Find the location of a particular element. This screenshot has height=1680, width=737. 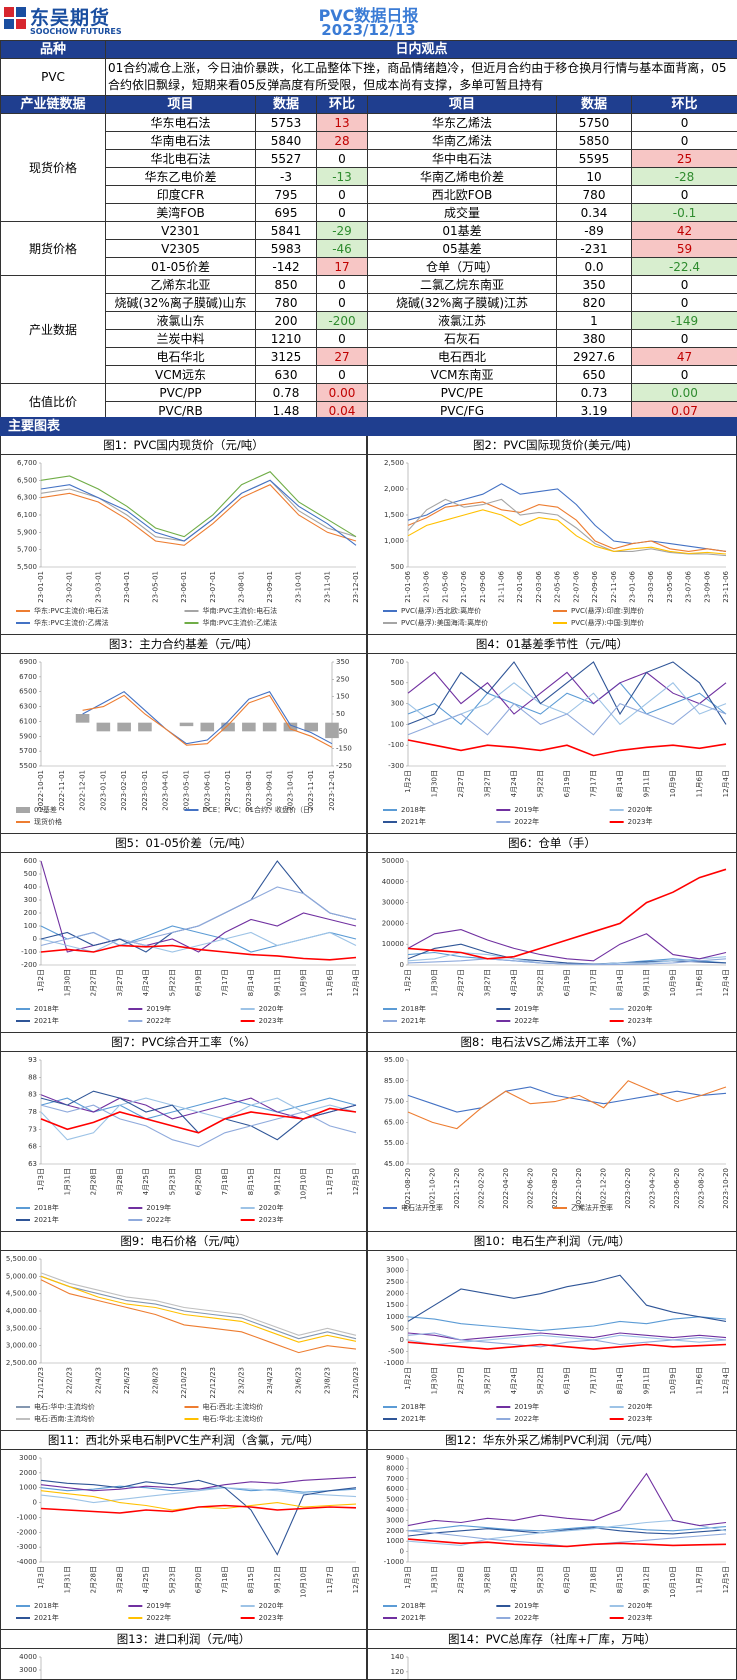

table-cell: 美湾FOB is located at coordinates (180, 212).